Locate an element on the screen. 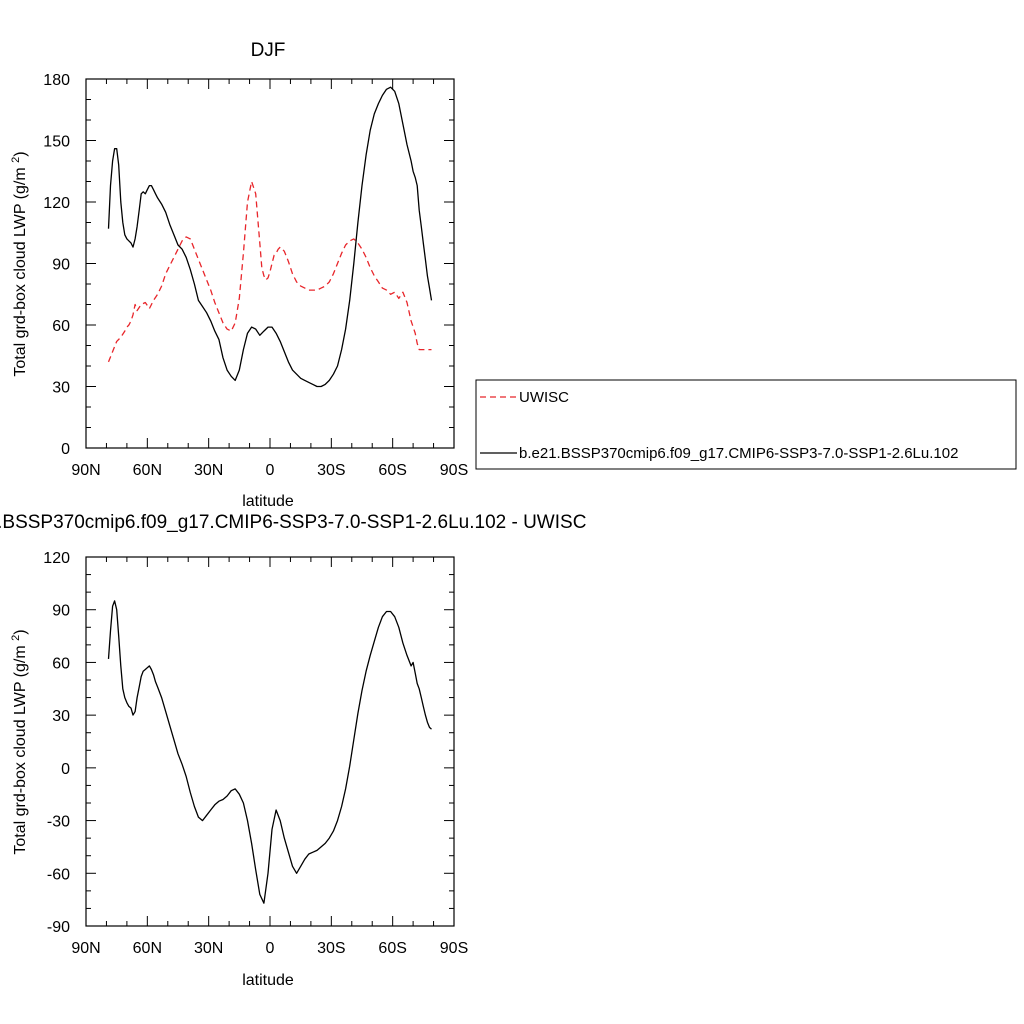 The height and width of the screenshot is (1024, 1024). y-tick-label: -30 is located at coordinates (58, 822).